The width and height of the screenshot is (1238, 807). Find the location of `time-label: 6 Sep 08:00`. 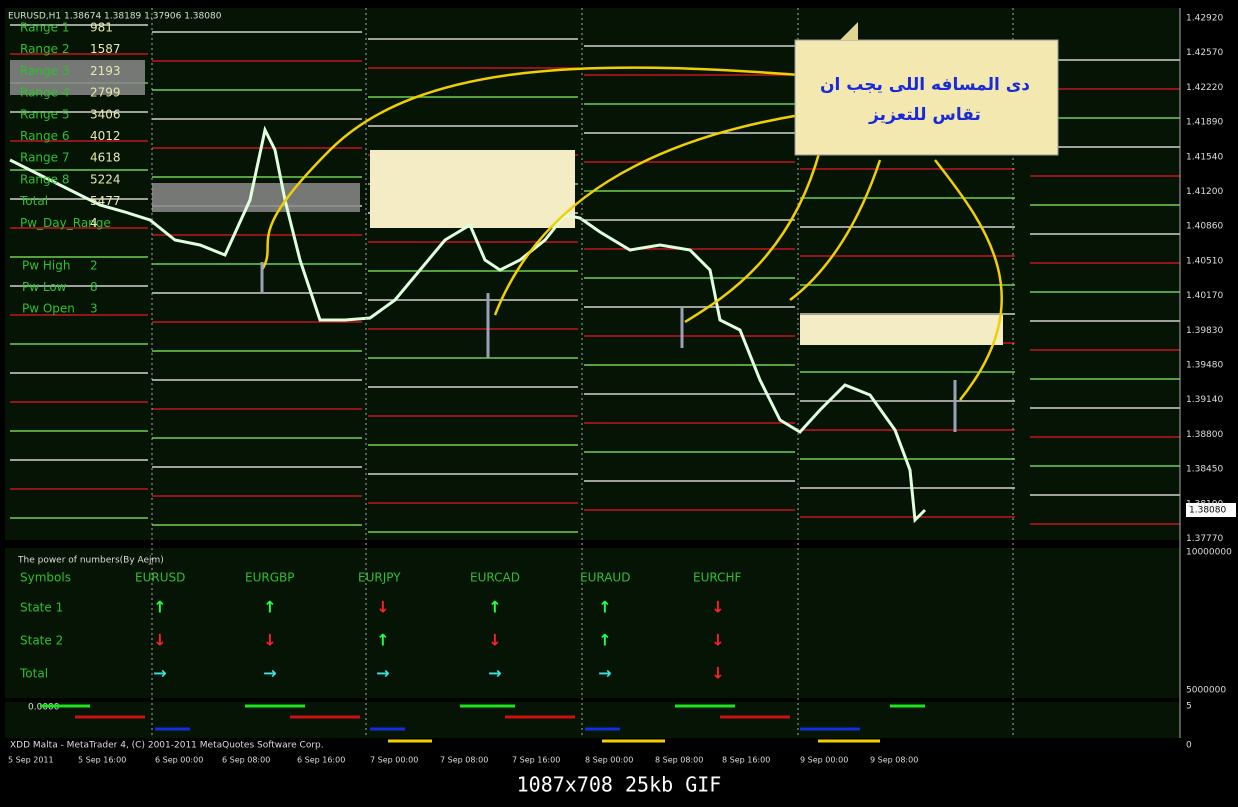

time-label: 6 Sep 08:00 is located at coordinates (246, 760).